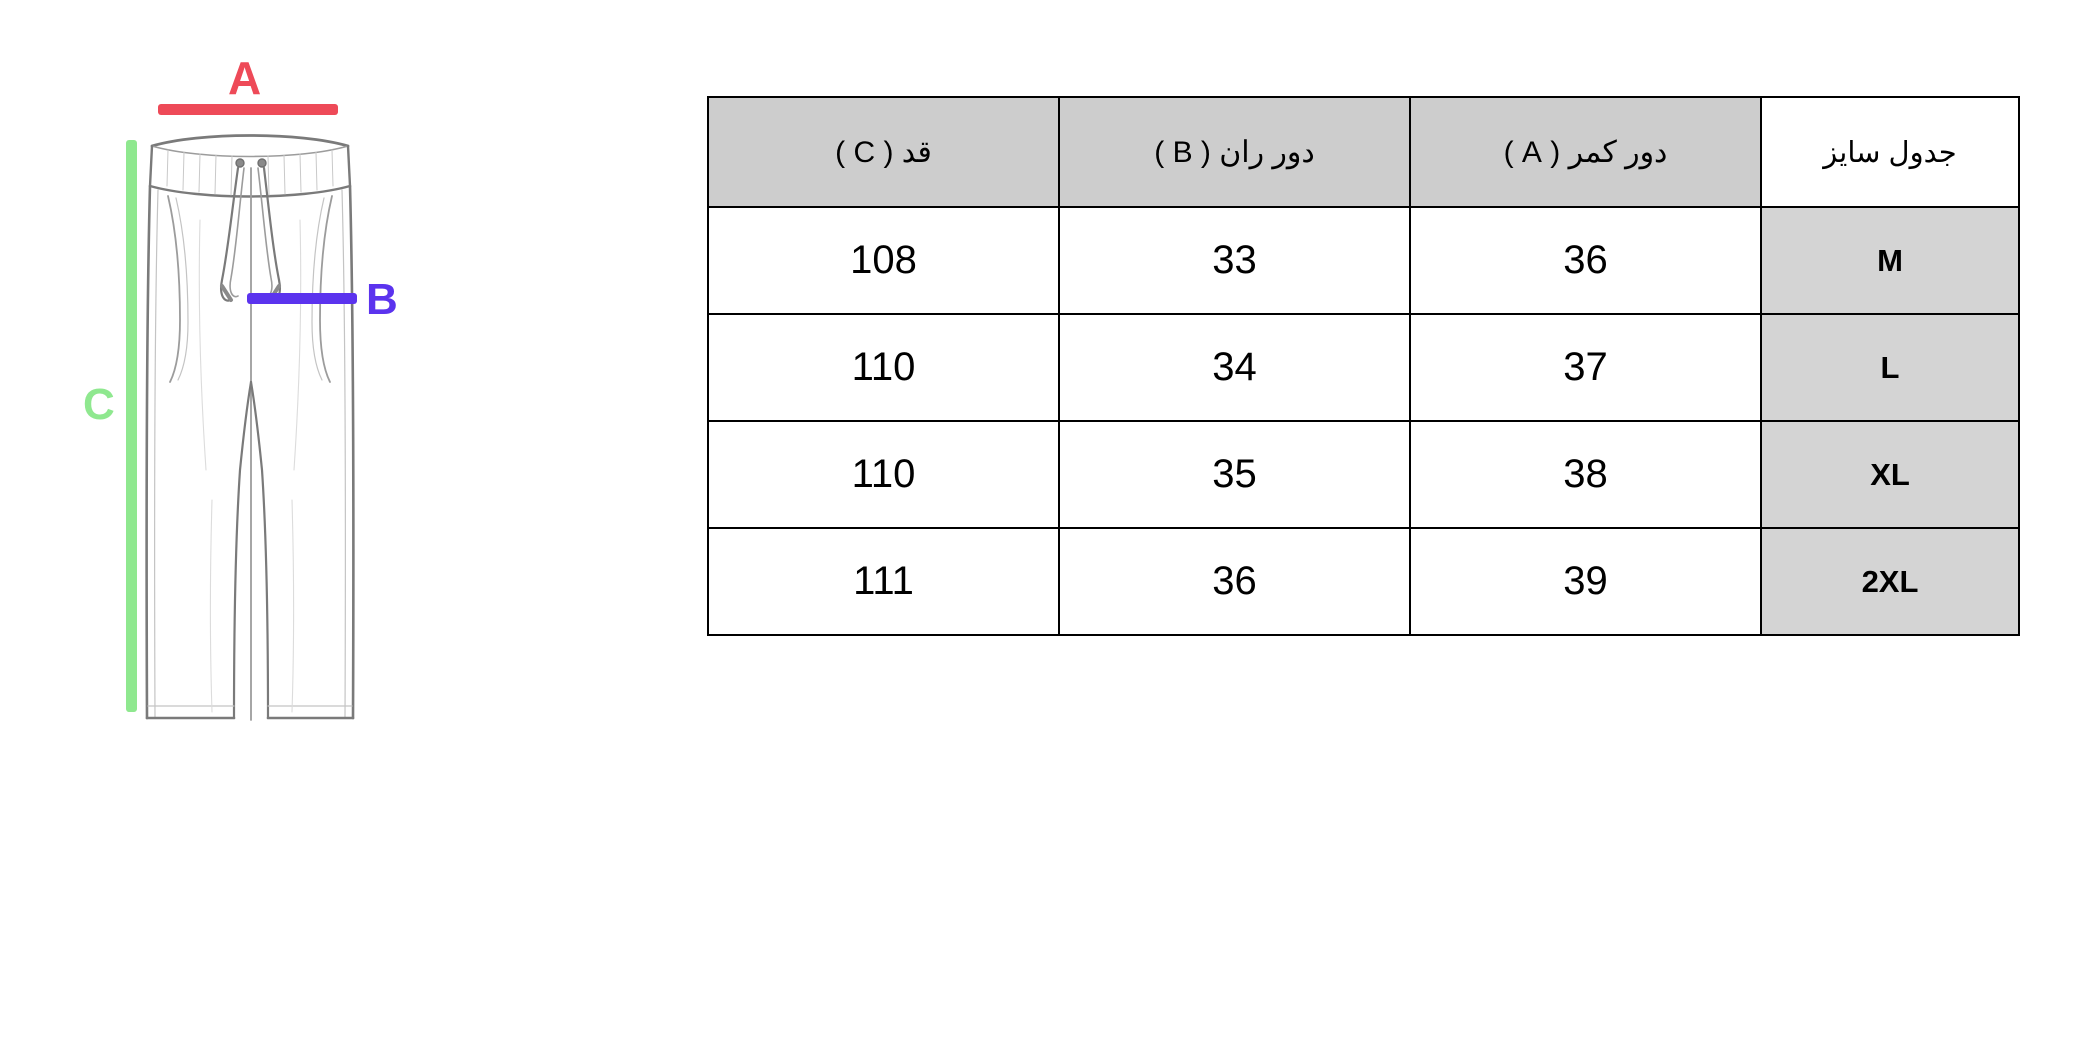  What do you see at coordinates (382, 299) in the screenshot?
I see `marker-label-b: B` at bounding box center [382, 299].